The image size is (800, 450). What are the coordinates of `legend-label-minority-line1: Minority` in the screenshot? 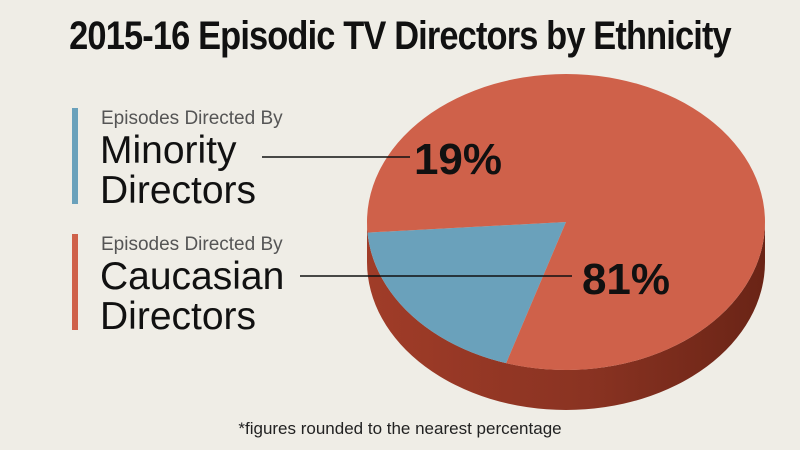 It's located at (168, 150).